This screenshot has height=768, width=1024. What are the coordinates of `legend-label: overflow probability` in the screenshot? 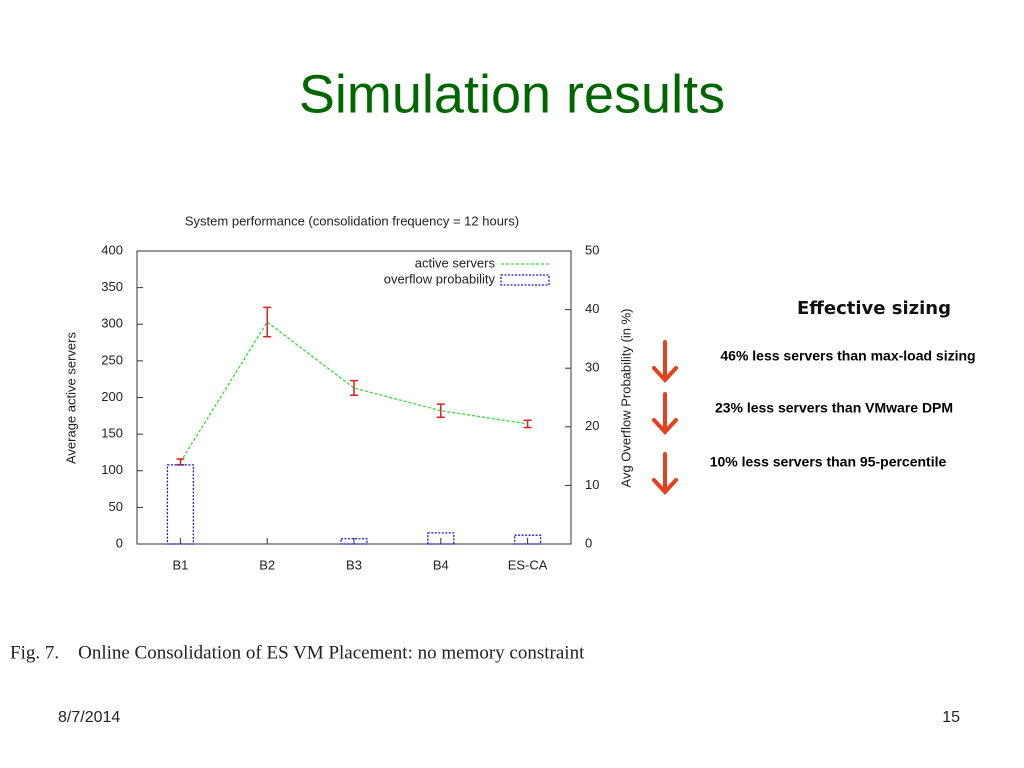 It's located at (440, 278).